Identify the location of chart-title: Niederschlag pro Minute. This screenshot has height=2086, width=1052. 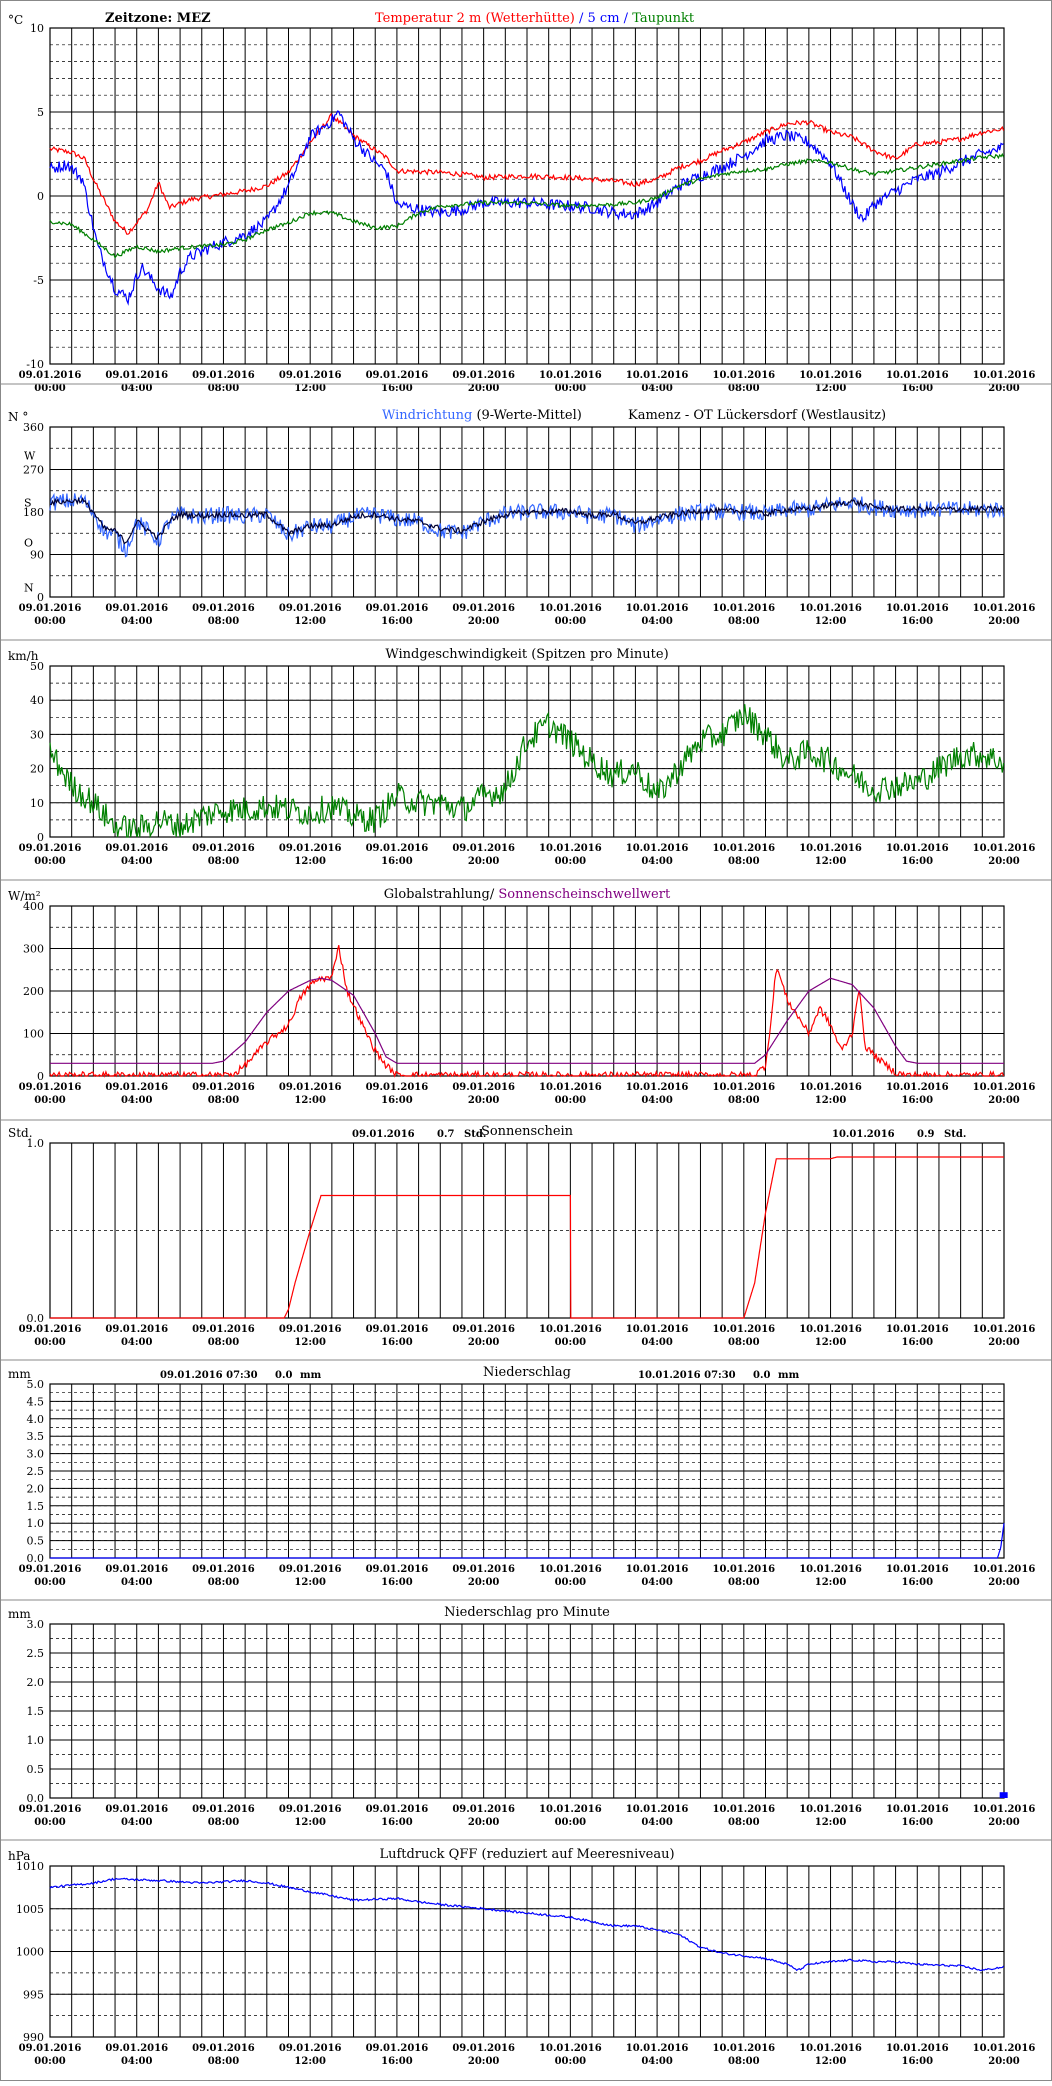
(527, 1612).